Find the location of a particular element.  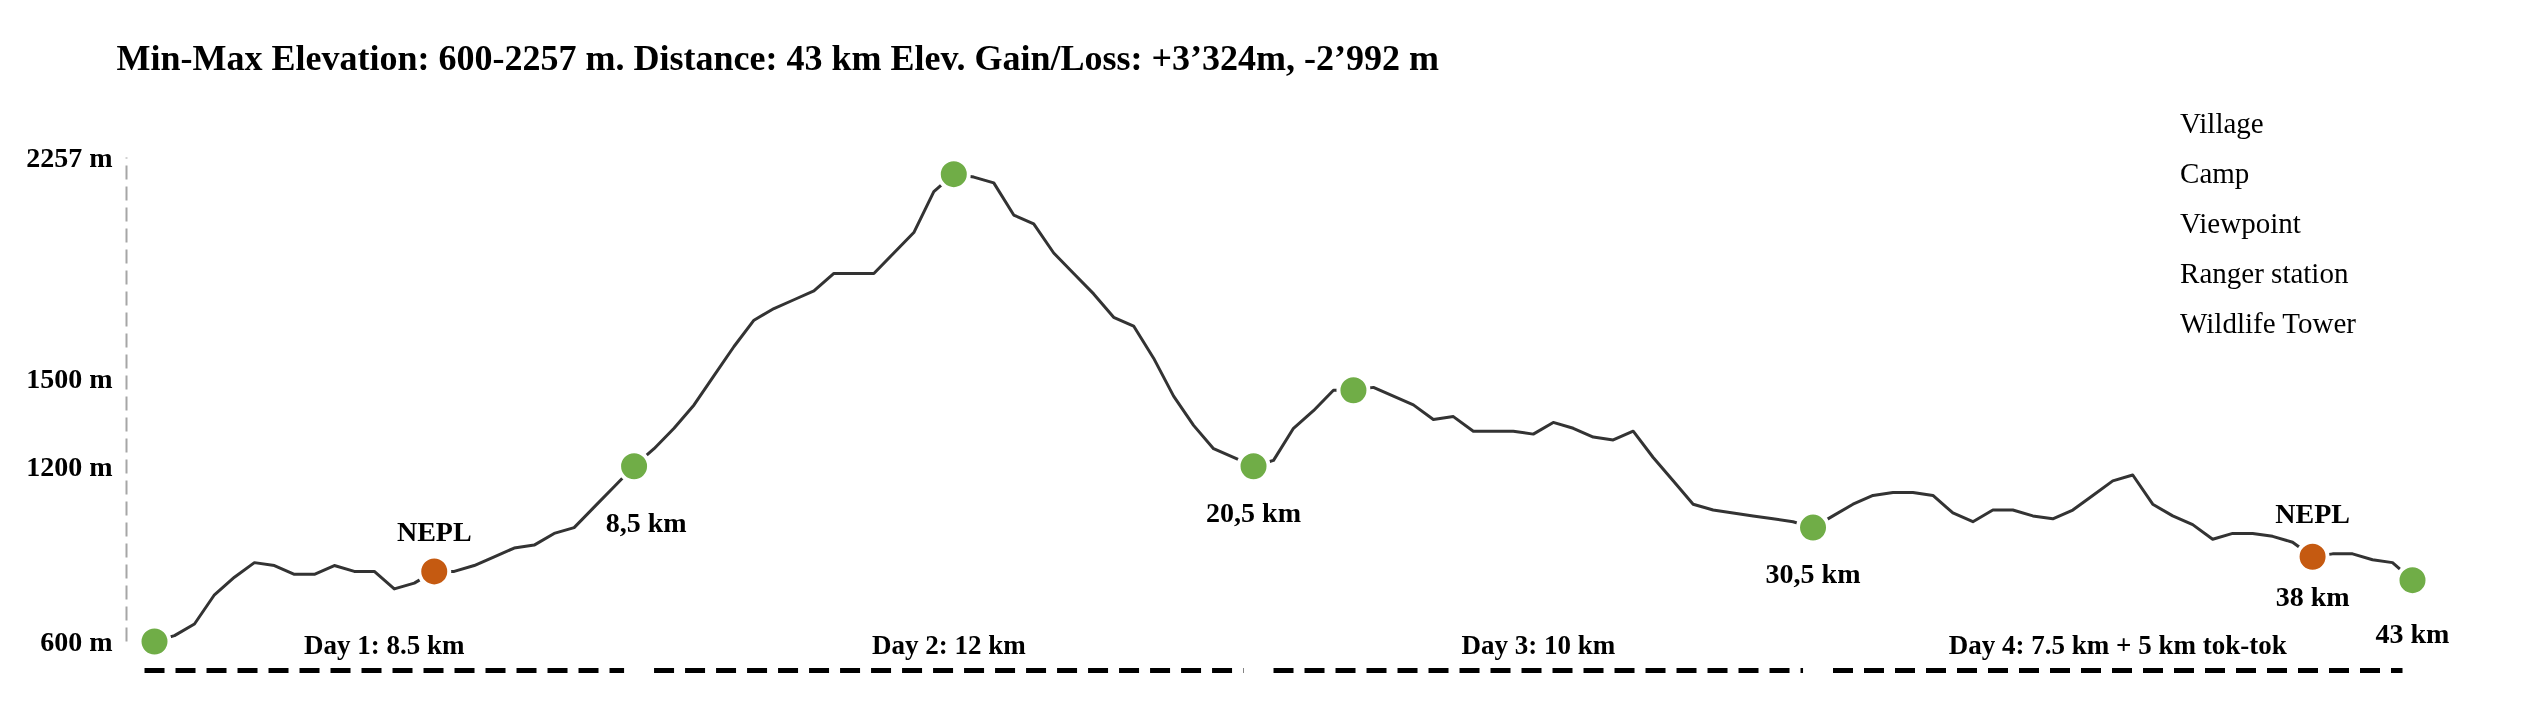

annotation: 43 km is located at coordinates (2412, 633).